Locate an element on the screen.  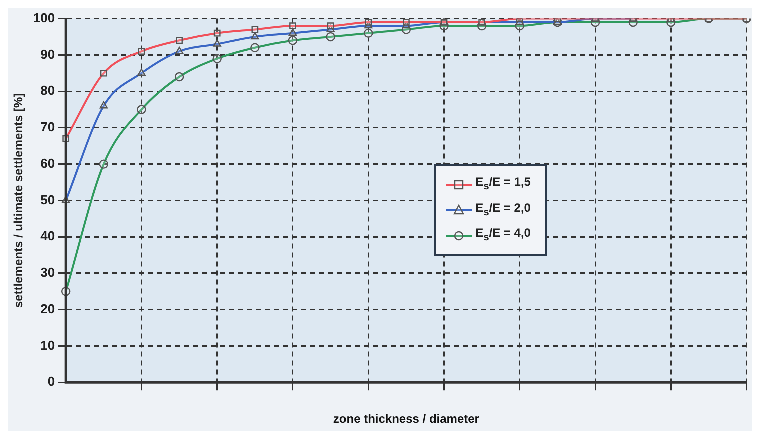
y-tick-label: 90 is located at coordinates (48, 54).